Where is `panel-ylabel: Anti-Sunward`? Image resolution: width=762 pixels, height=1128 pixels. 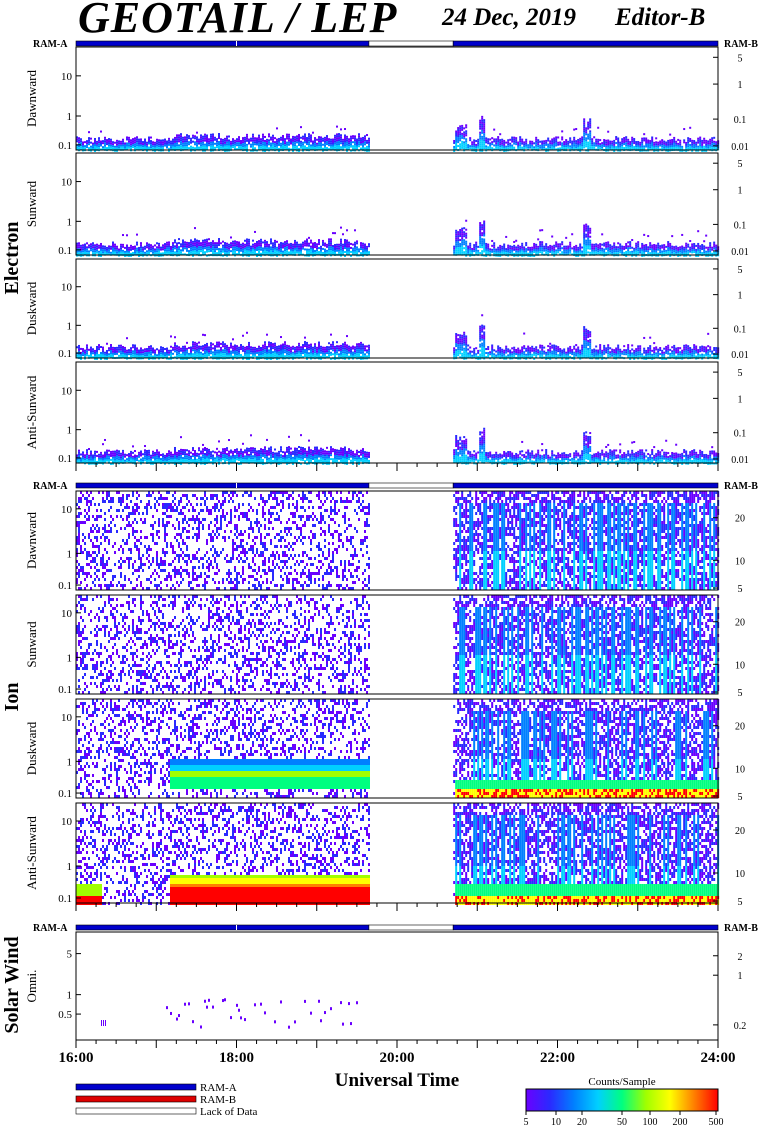 panel-ylabel: Anti-Sunward is located at coordinates (31, 412).